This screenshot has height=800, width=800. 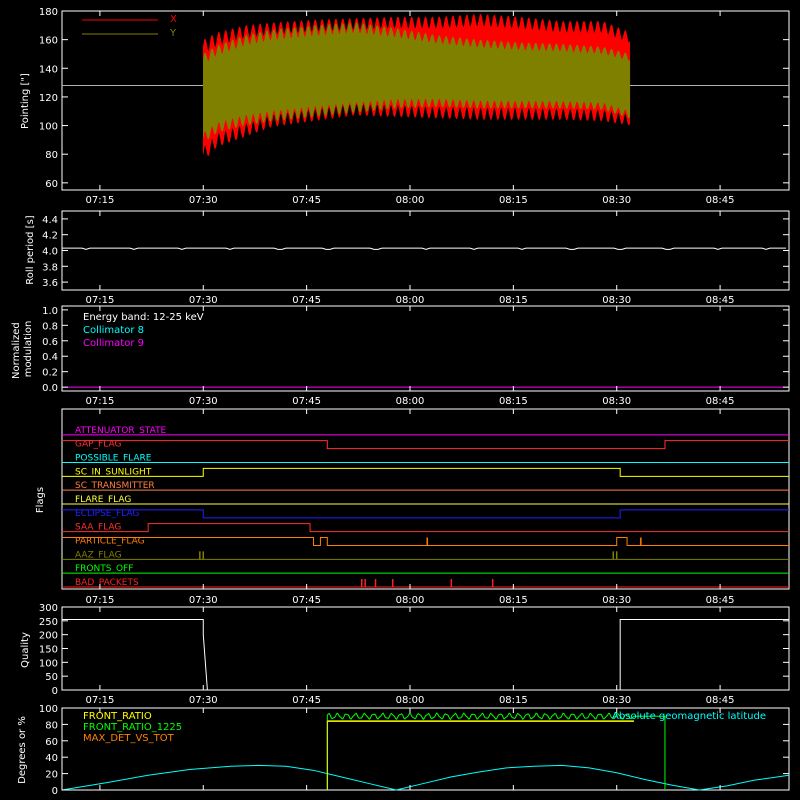 What do you see at coordinates (104, 569) in the screenshot?
I see `flag-label: FRONTS_OFF` at bounding box center [104, 569].